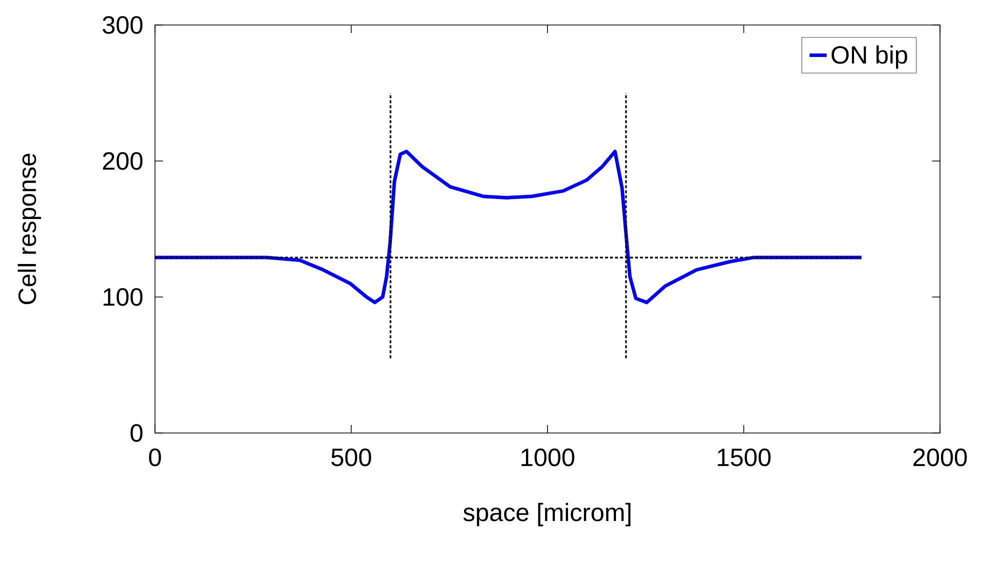 The image size is (993, 561). I want to click on y-tick-label: 300, so click(122, 25).